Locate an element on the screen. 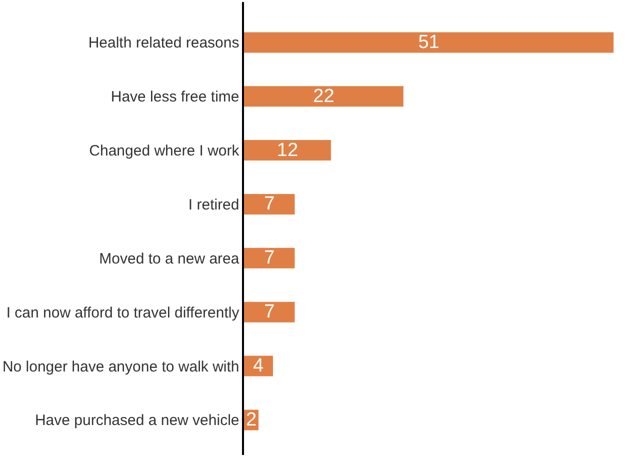 The height and width of the screenshot is (457, 637). data-label: 12 is located at coordinates (287, 150).